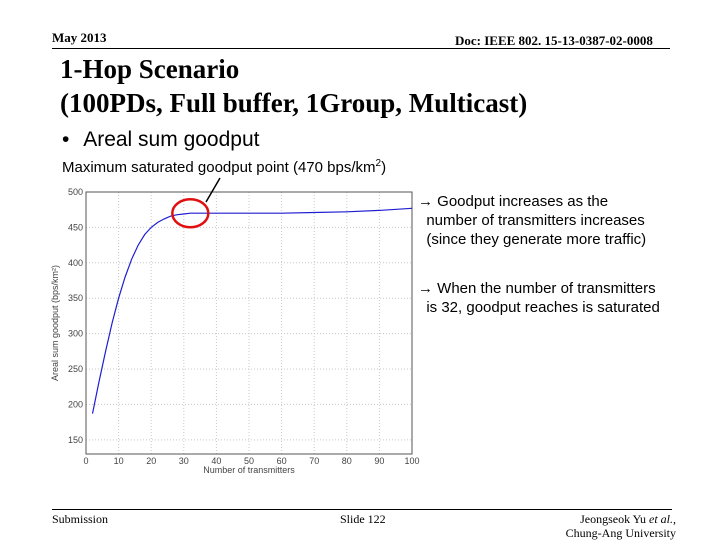  Describe the element at coordinates (314, 461) in the screenshot. I see `x-tick-label: 70` at that location.